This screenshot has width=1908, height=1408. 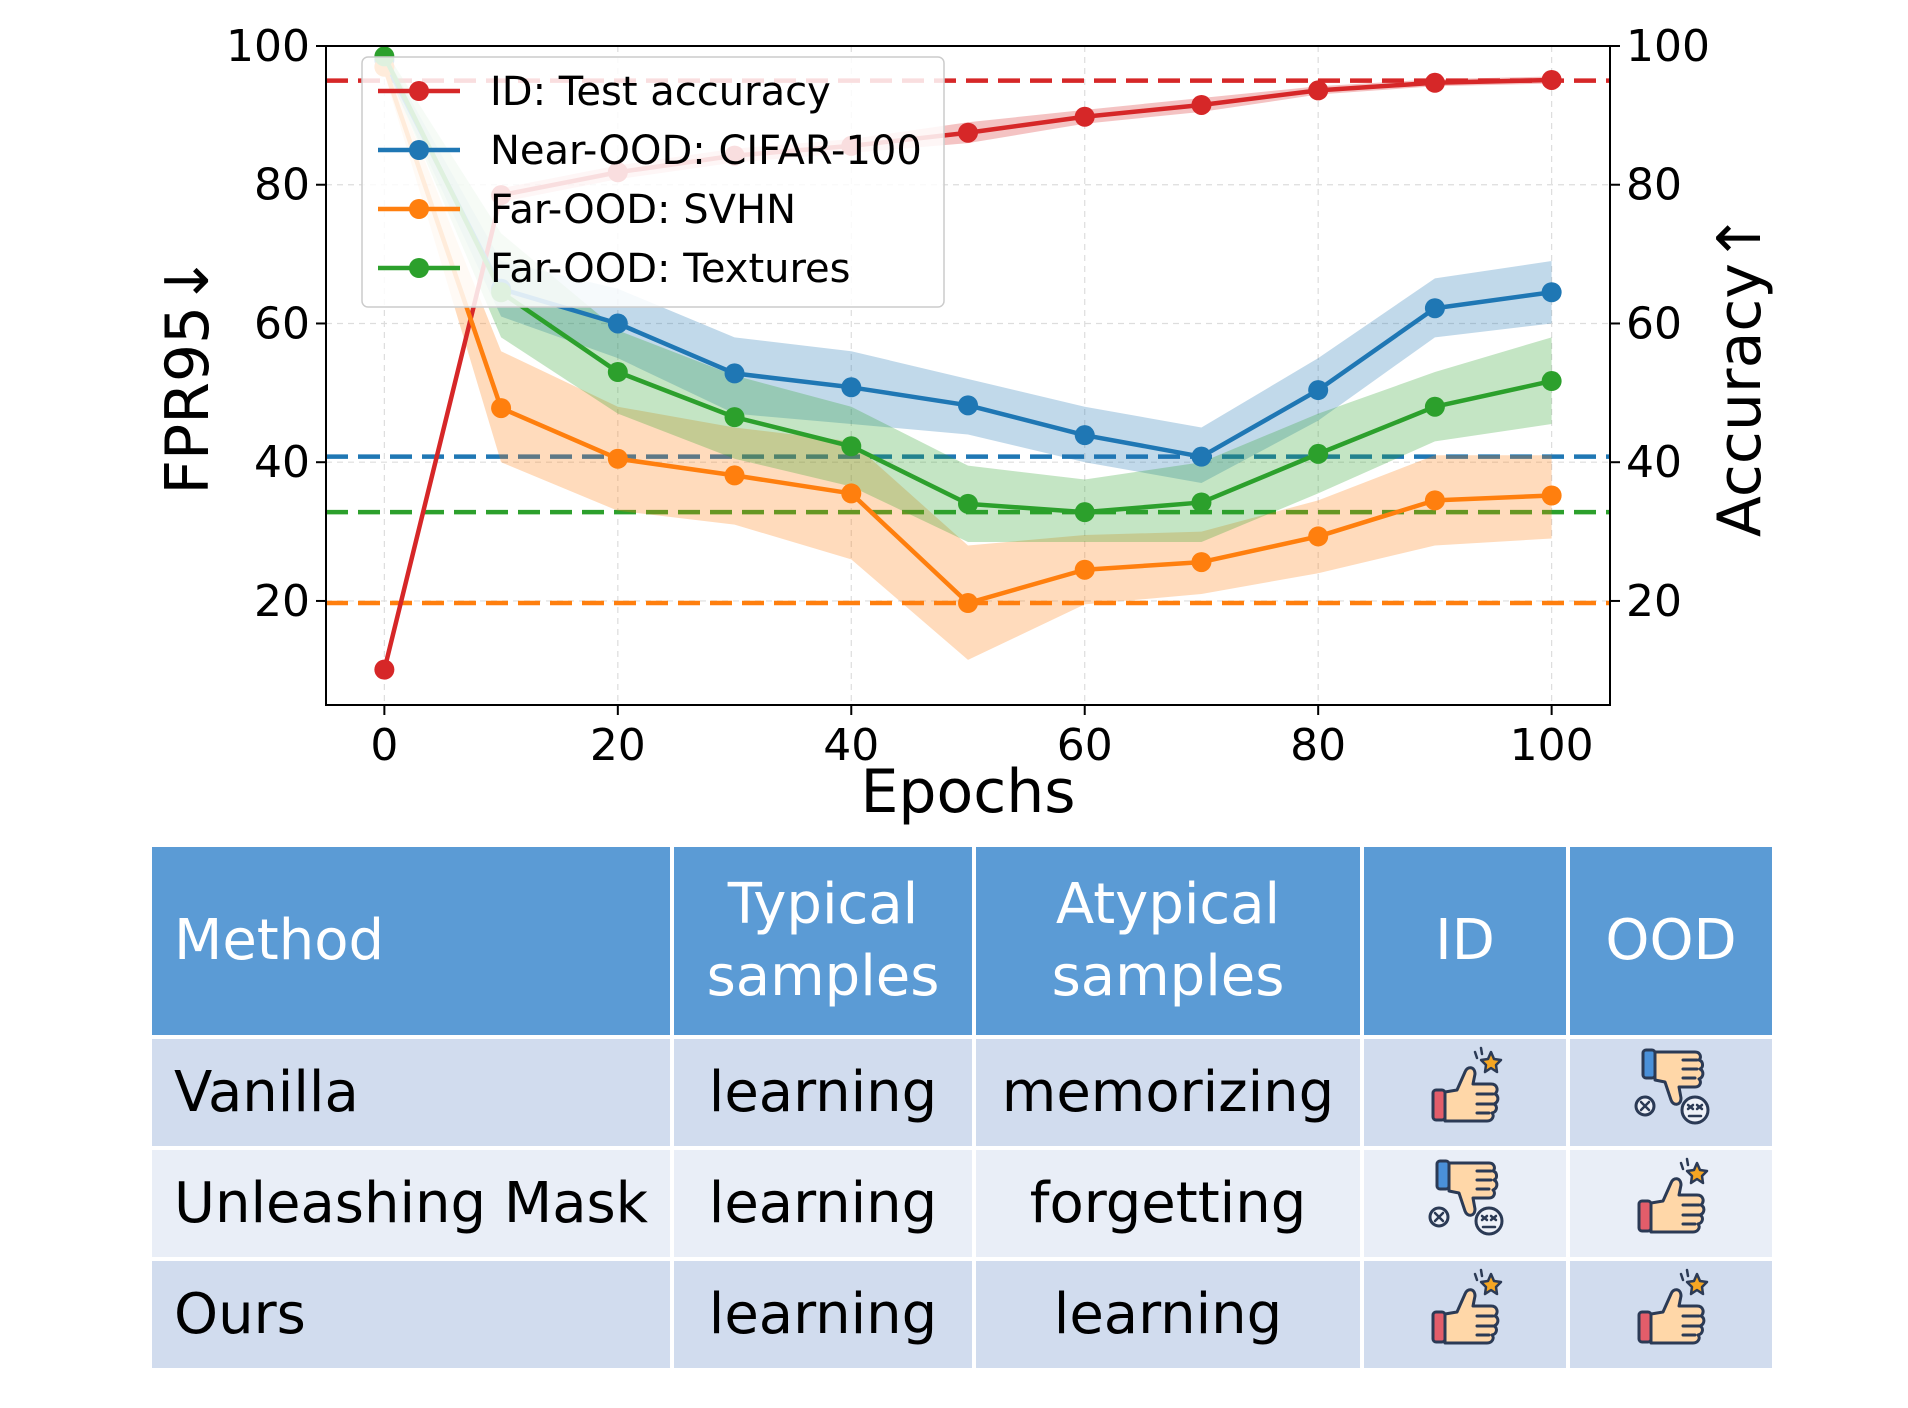 I want to click on x-tick-label: 40, so click(x=851, y=745).